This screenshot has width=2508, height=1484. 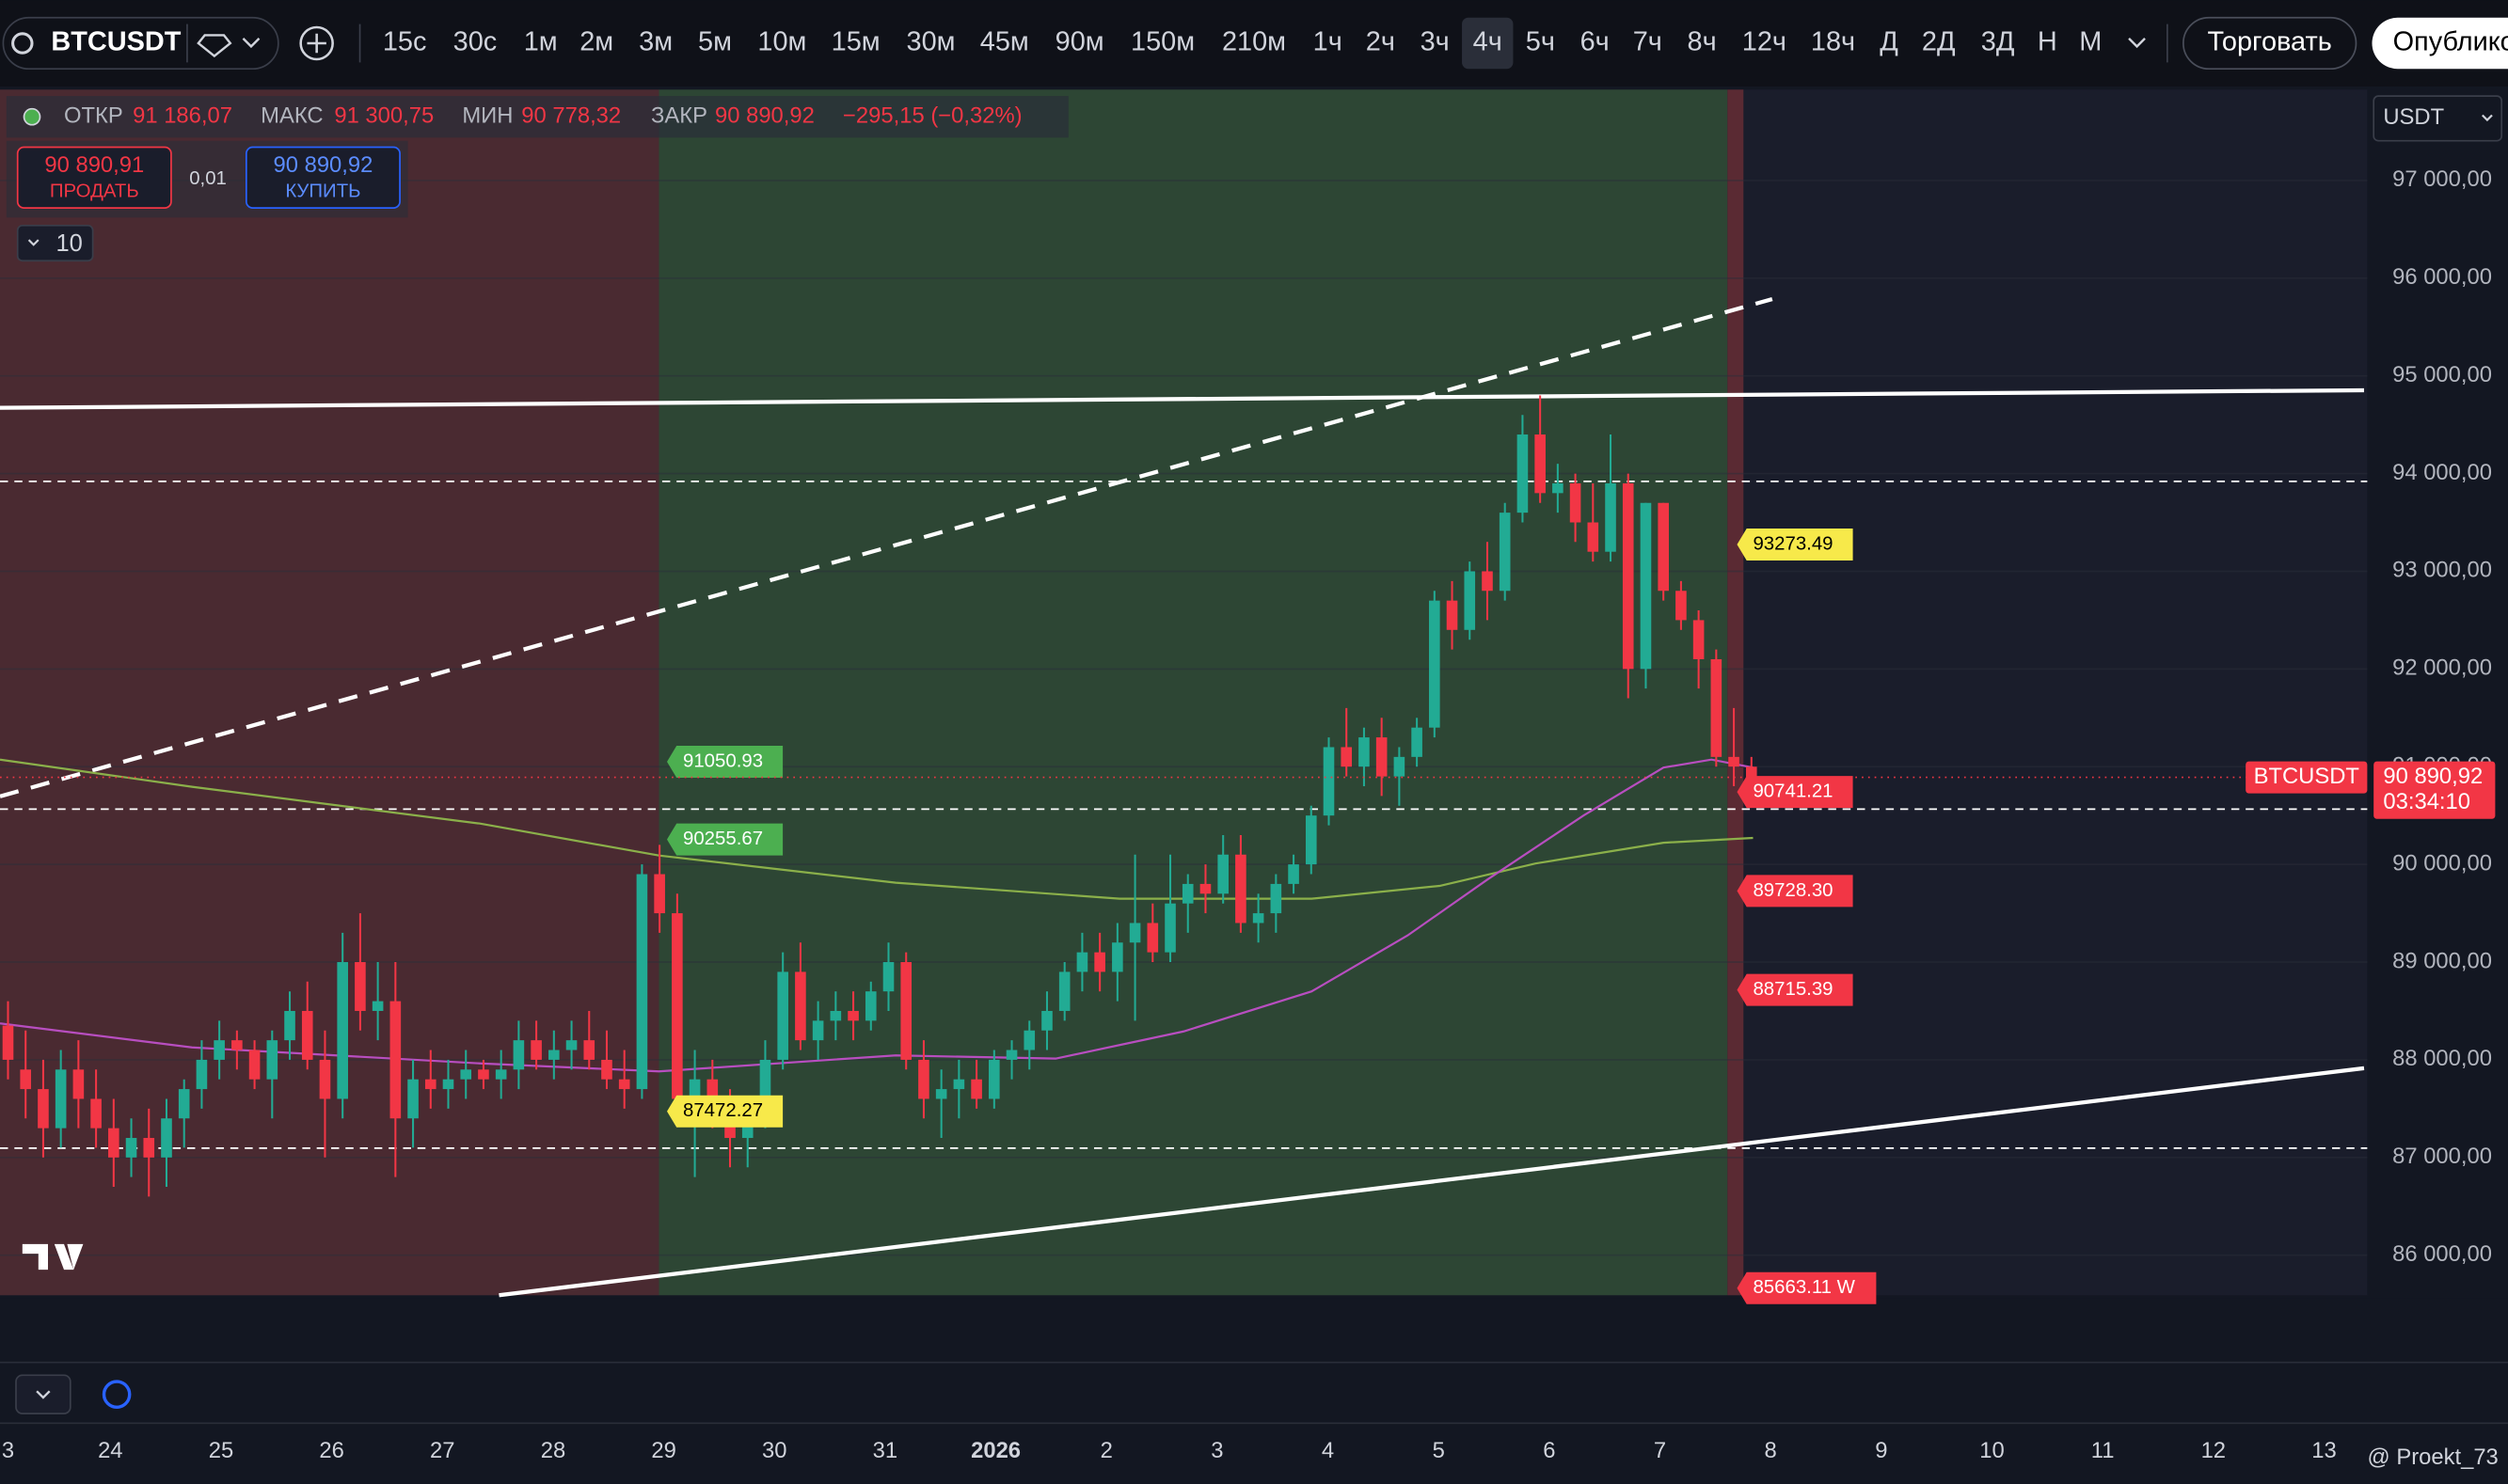 I want to click on sell-price: 90 890,91, so click(x=94, y=165).